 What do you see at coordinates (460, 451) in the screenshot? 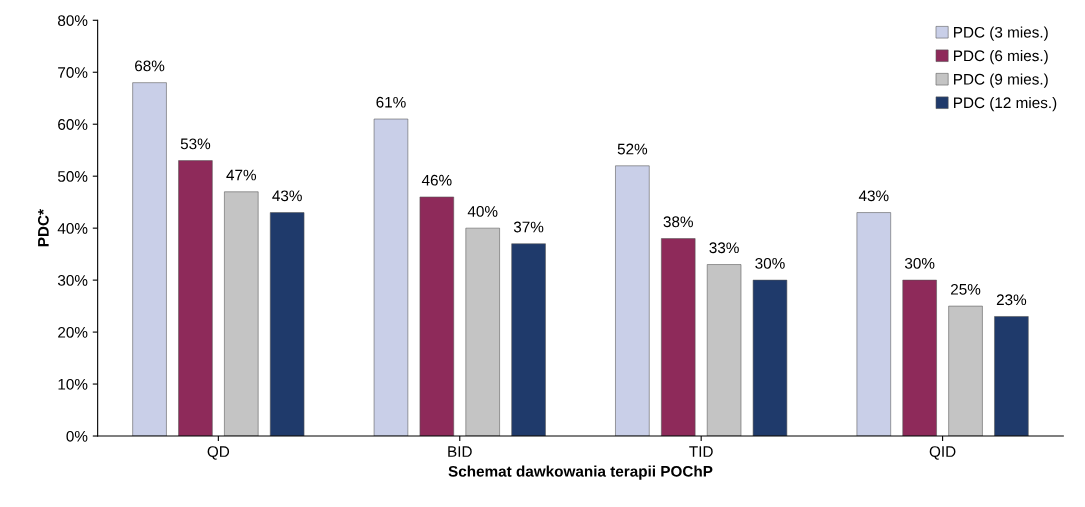
I see `x-tick-label: BID` at bounding box center [460, 451].